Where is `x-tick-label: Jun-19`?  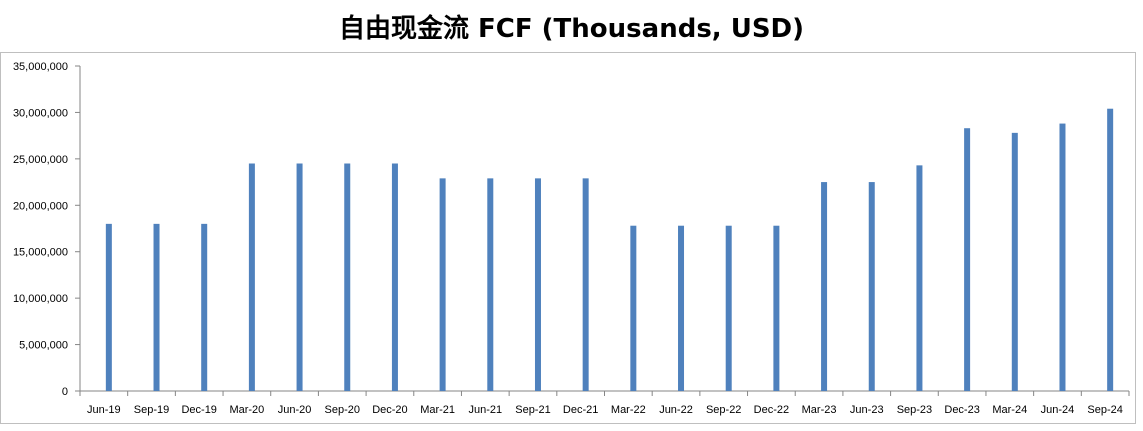
x-tick-label: Jun-19 is located at coordinates (104, 410).